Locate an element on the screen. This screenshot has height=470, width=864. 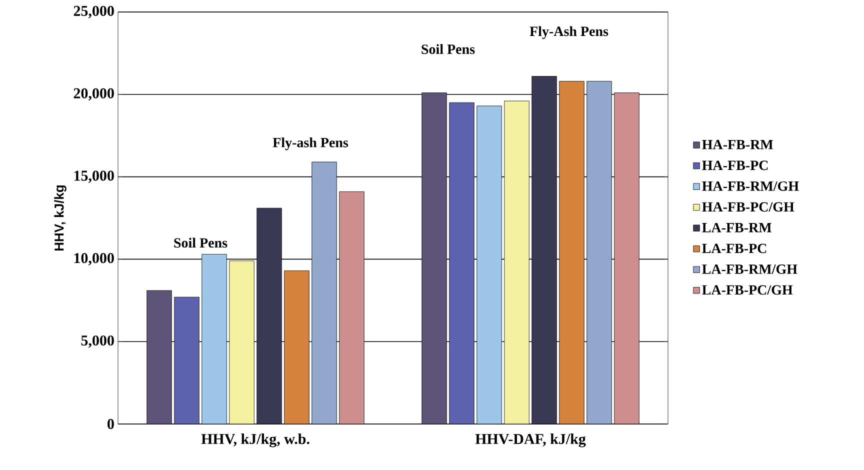
legend-label: HA-FB-RM/GH is located at coordinates (750, 186).